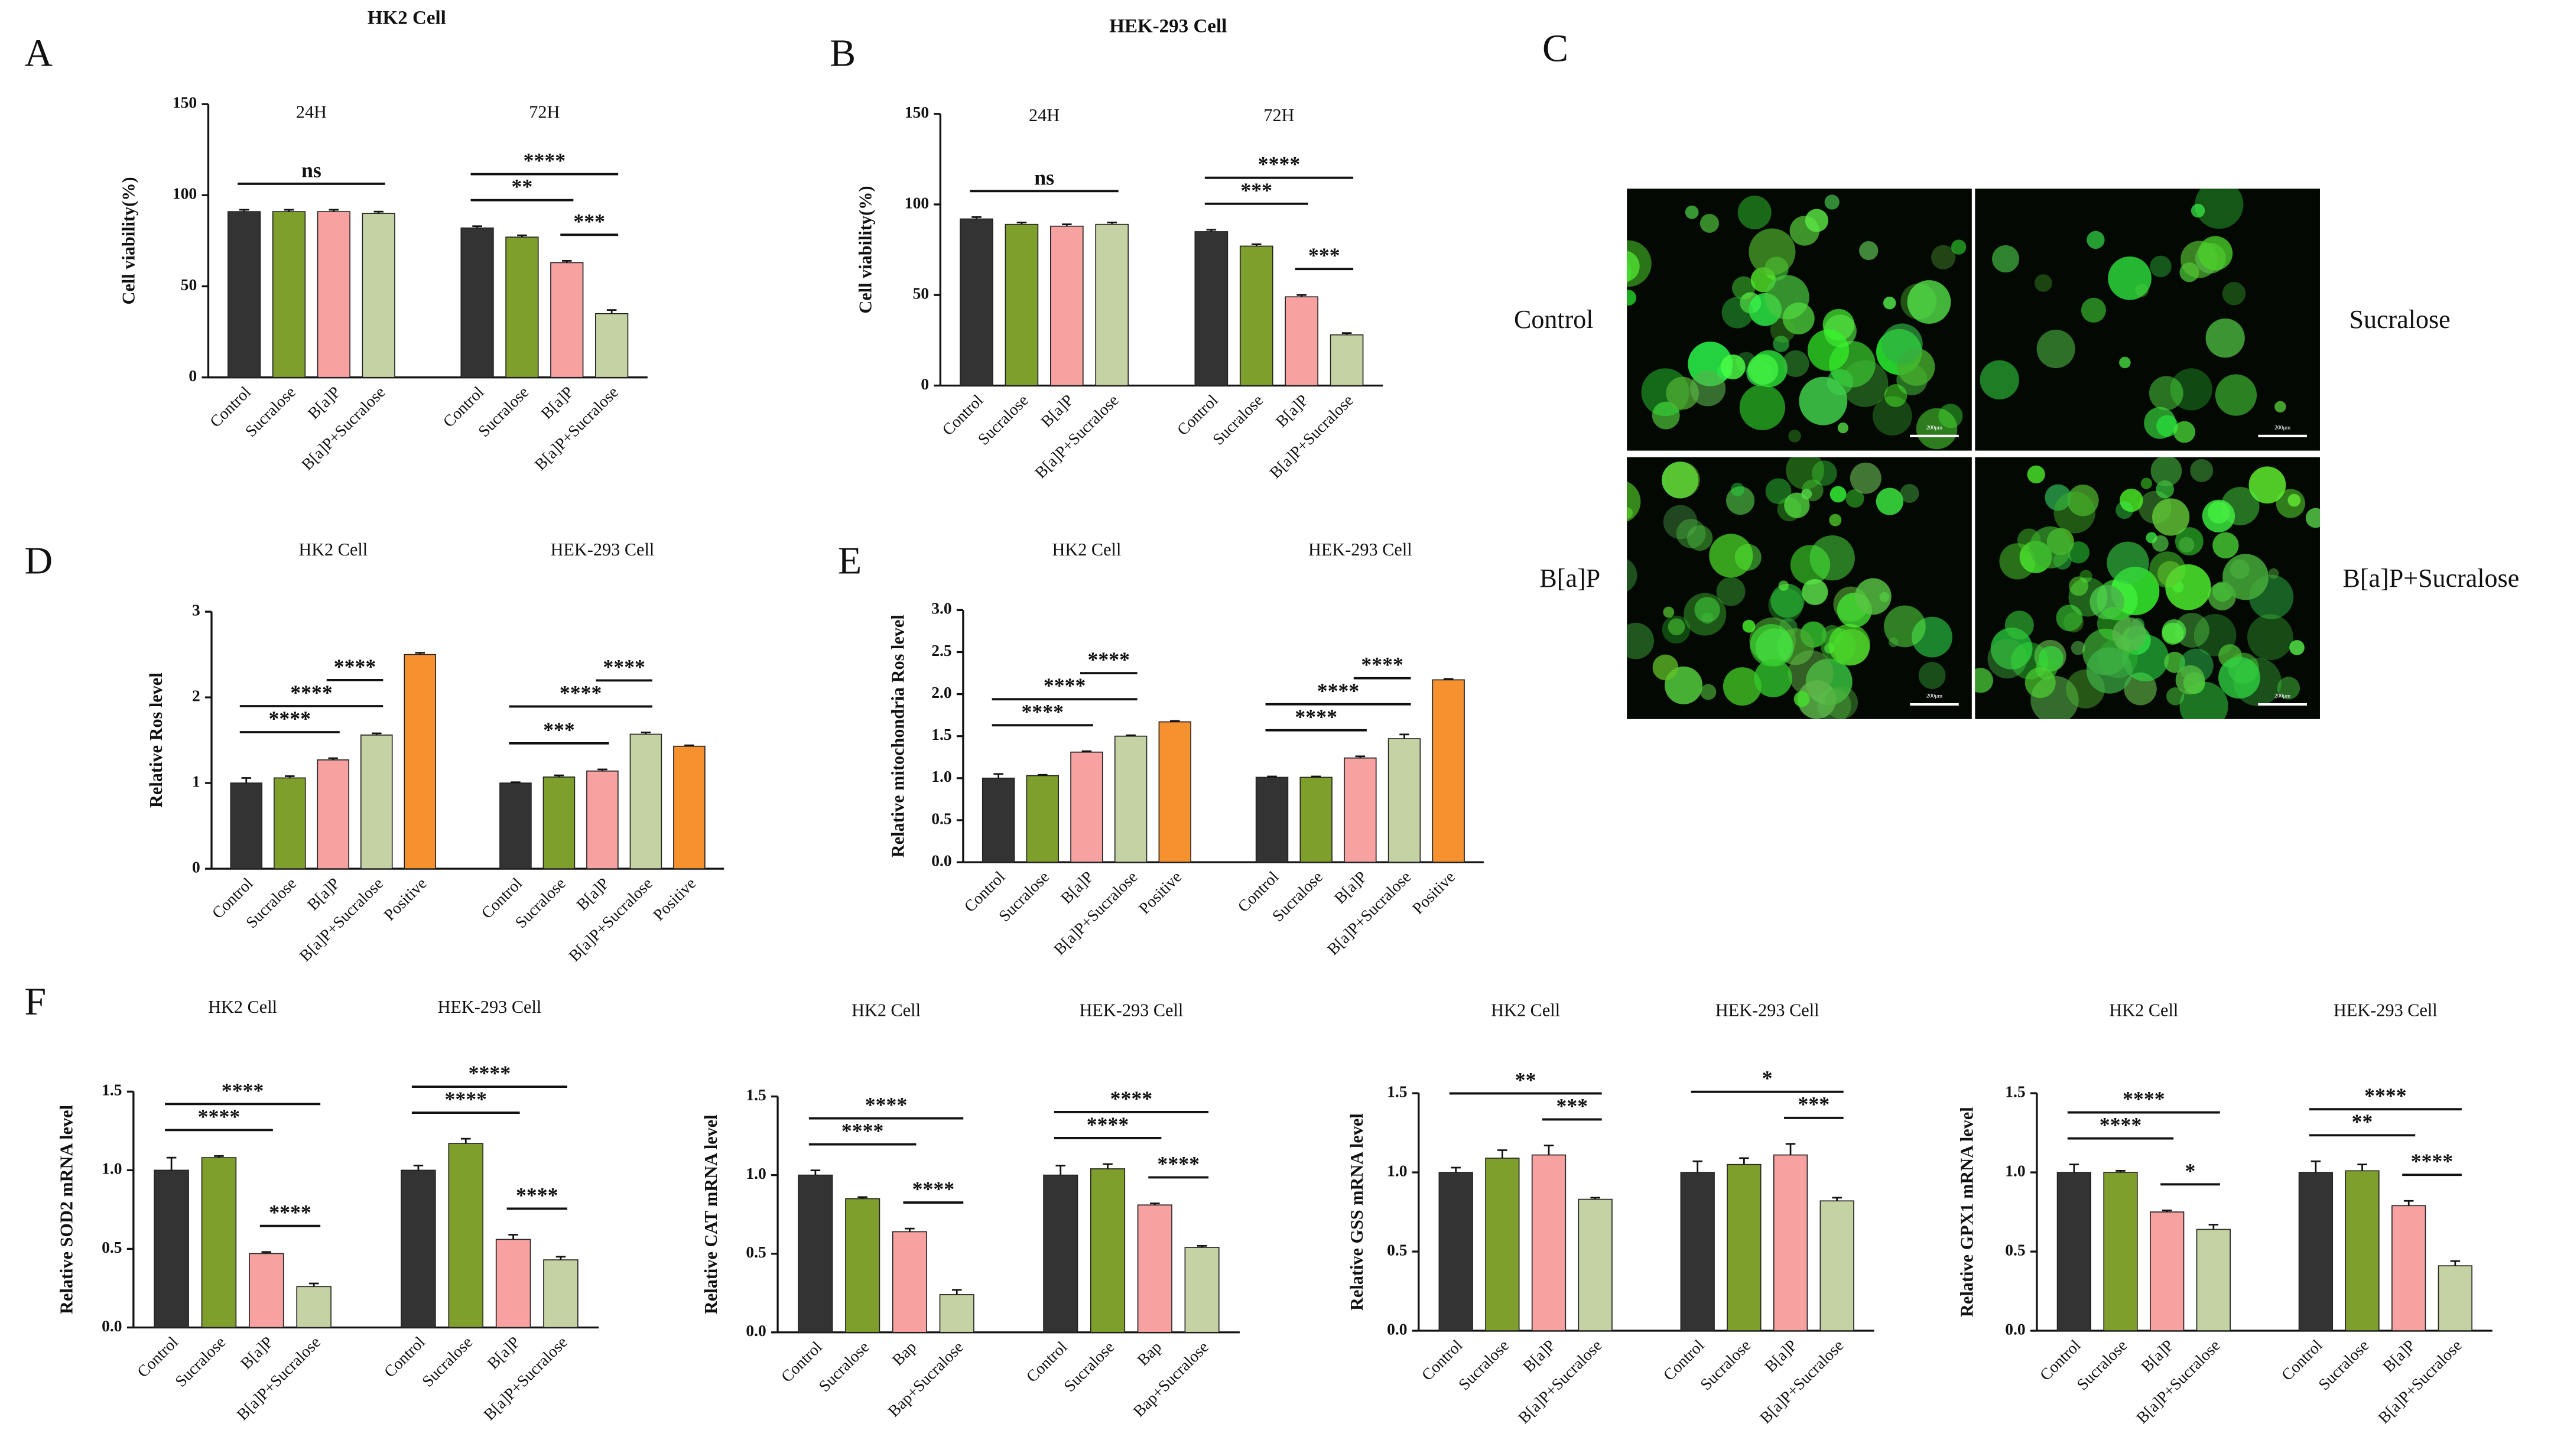  I want to click on panel-letter: D, so click(39, 560).